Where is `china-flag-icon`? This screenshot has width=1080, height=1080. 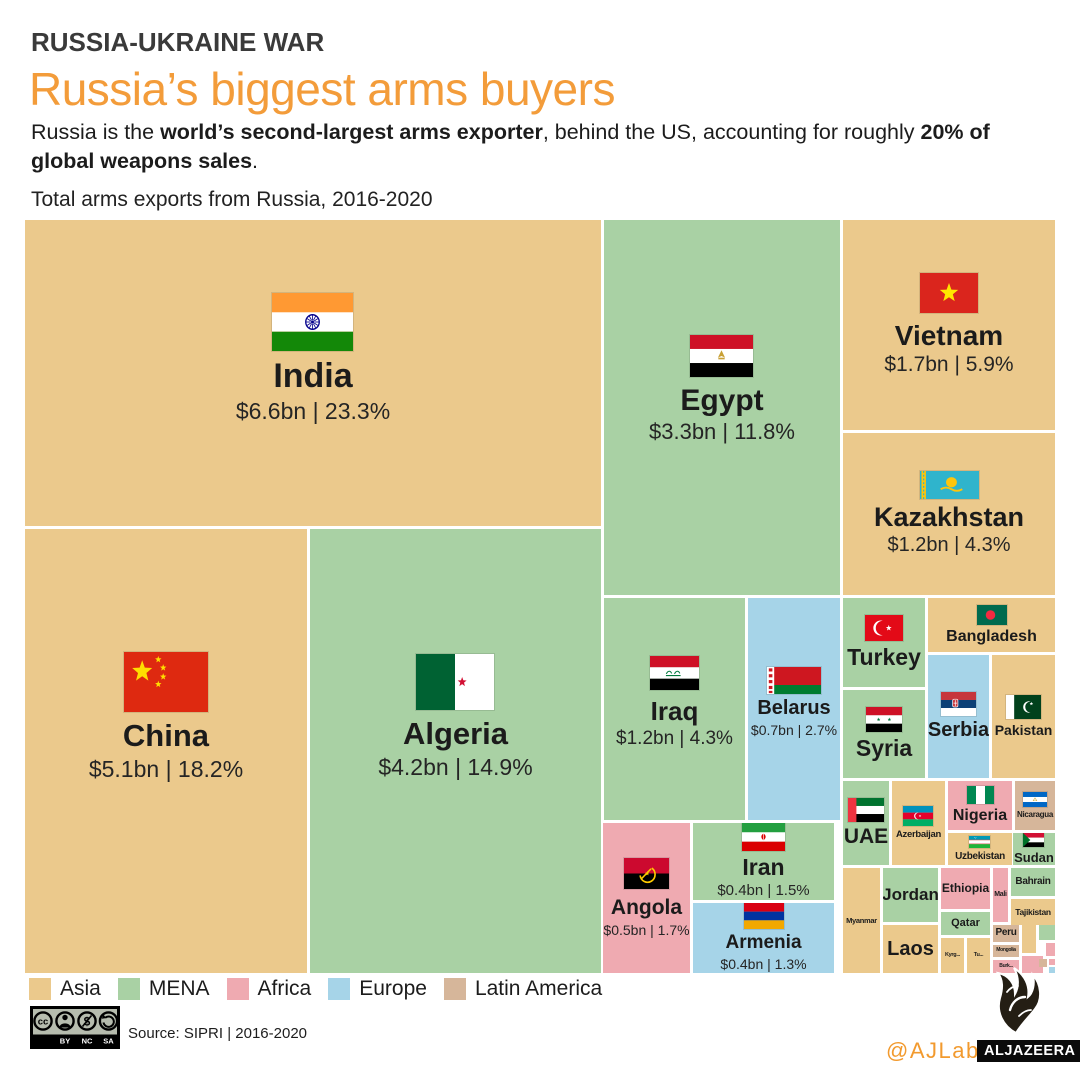 china-flag-icon is located at coordinates (165, 682).